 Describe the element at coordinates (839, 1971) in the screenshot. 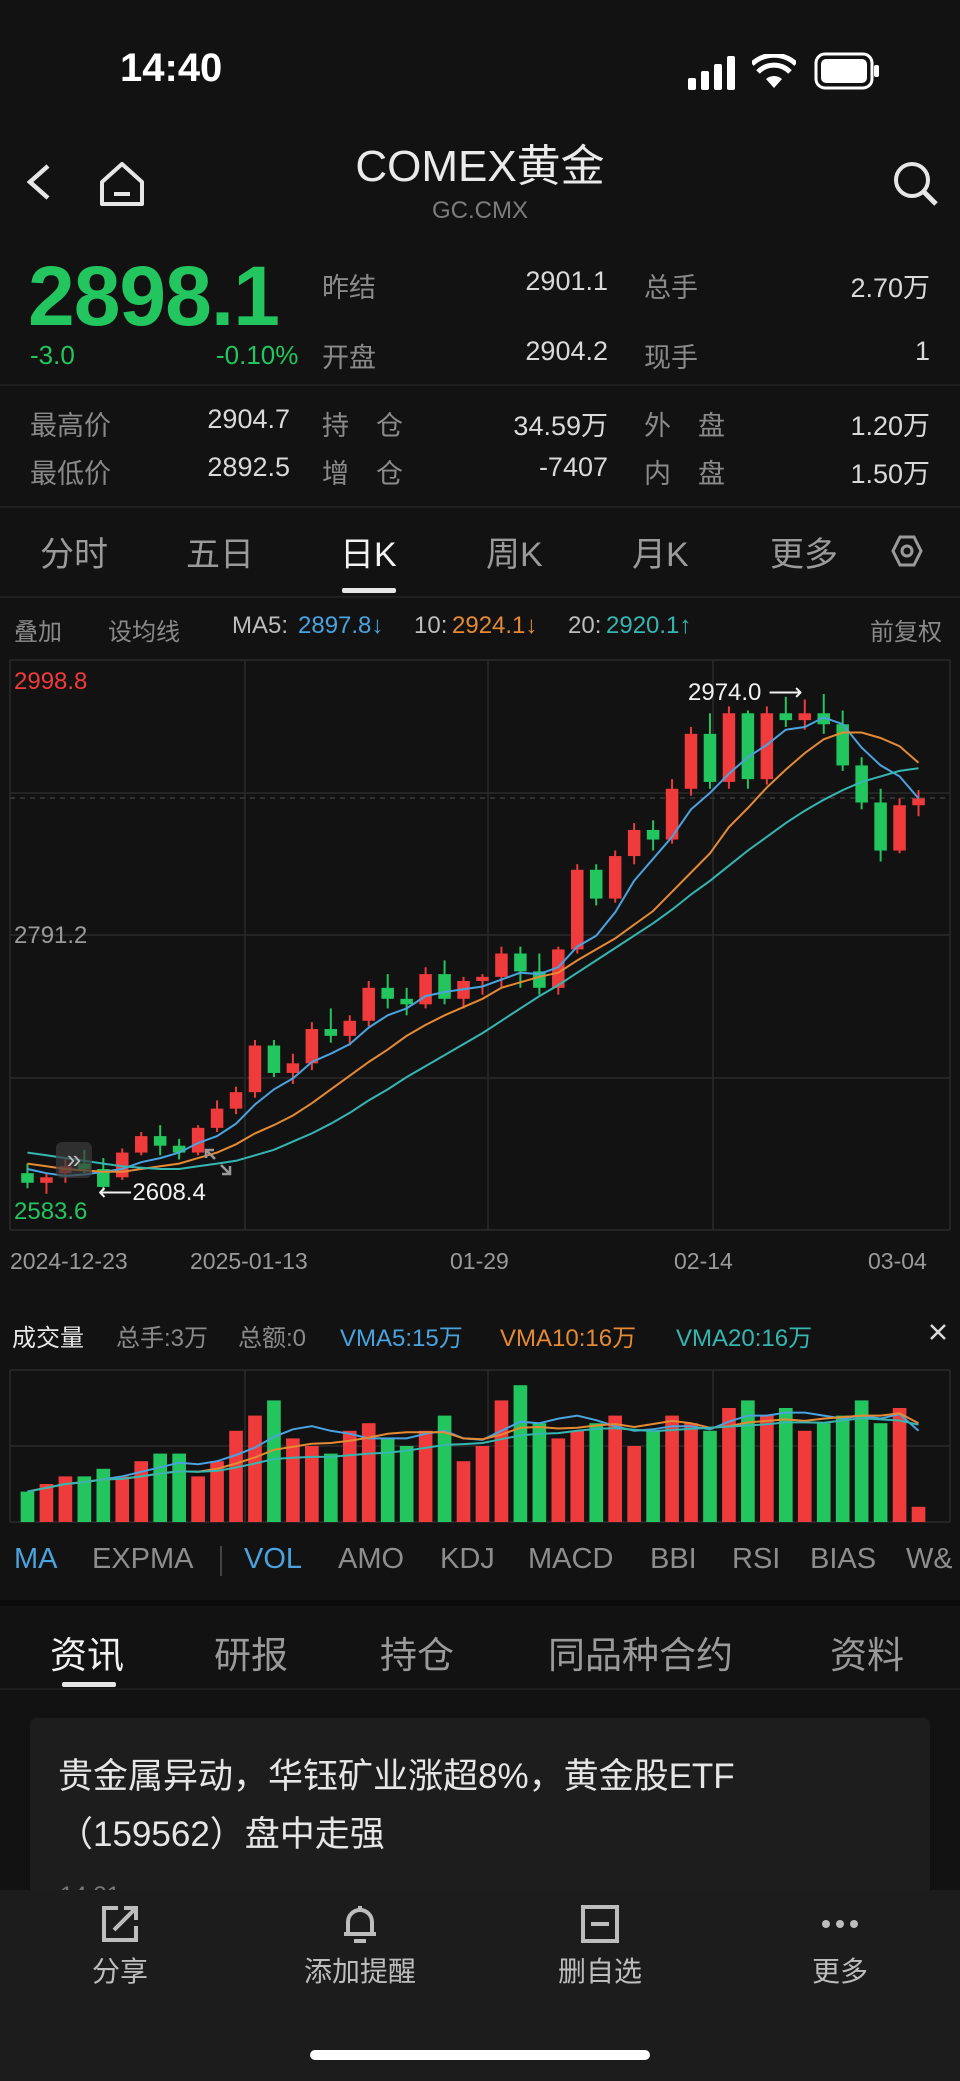

I see `more-button: 更多` at that location.